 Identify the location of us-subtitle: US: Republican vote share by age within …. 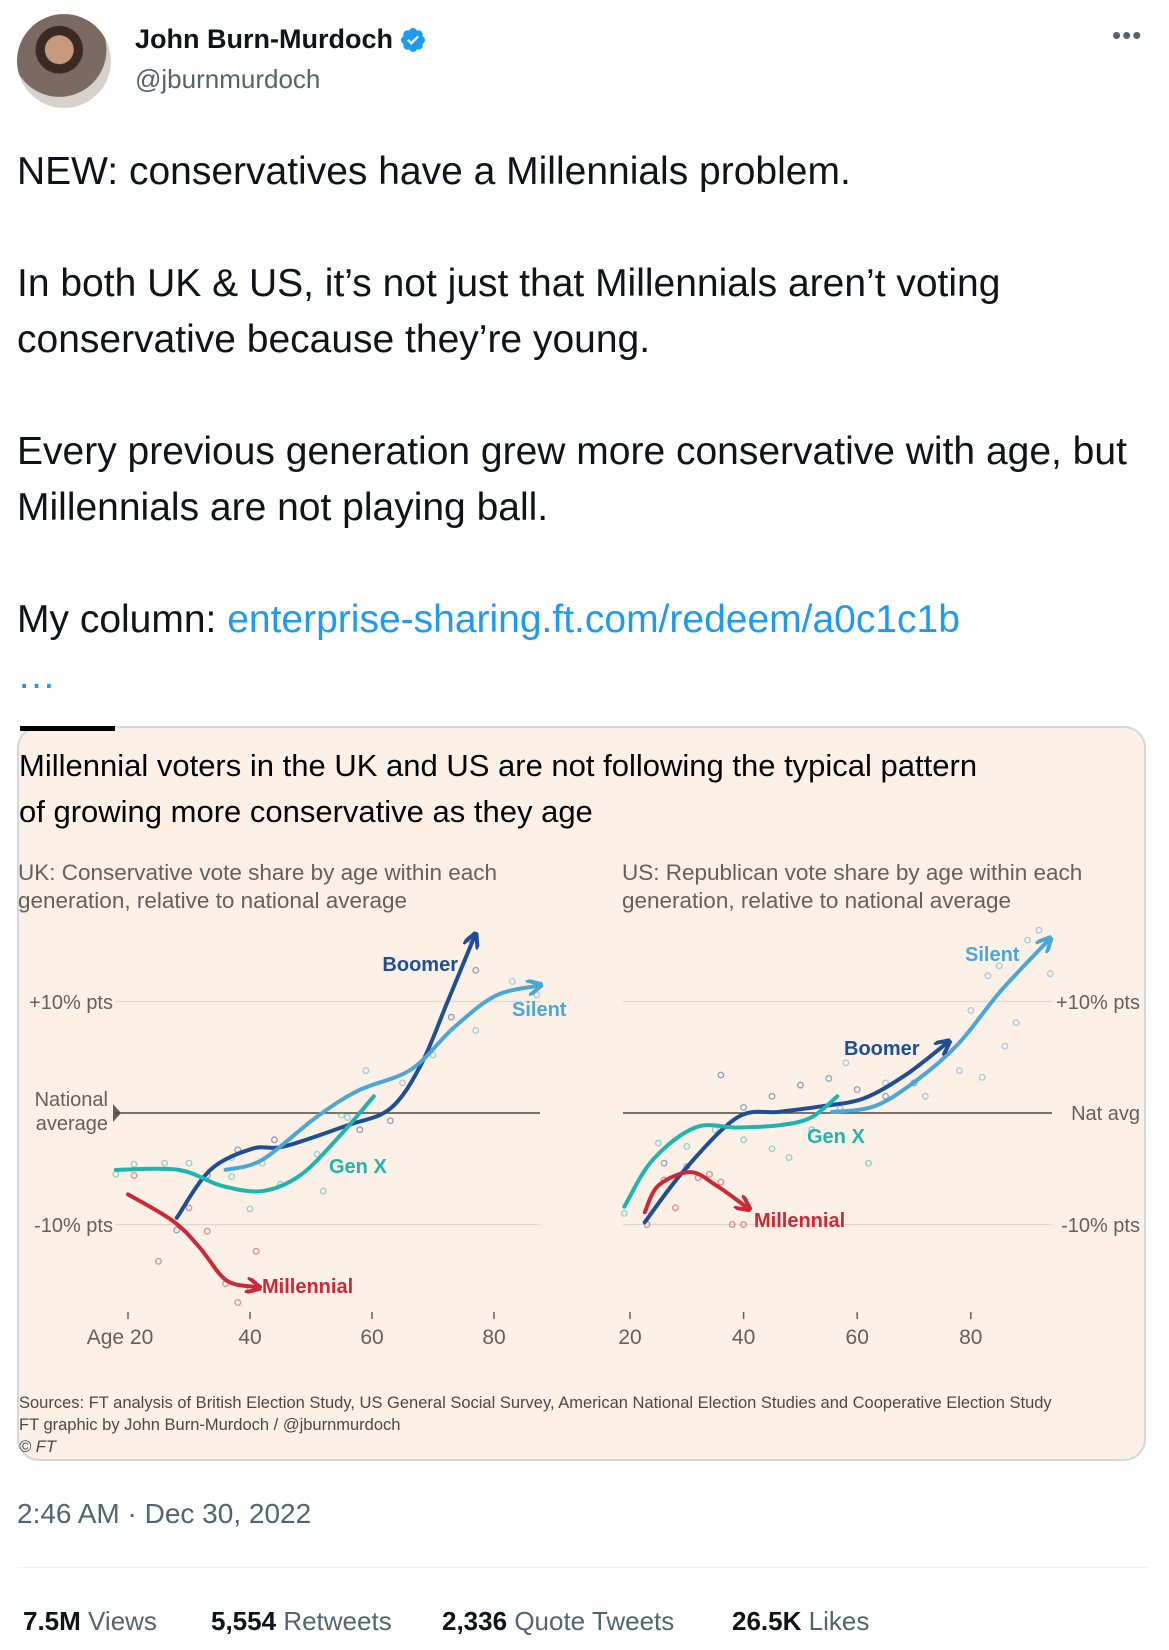
(852, 887).